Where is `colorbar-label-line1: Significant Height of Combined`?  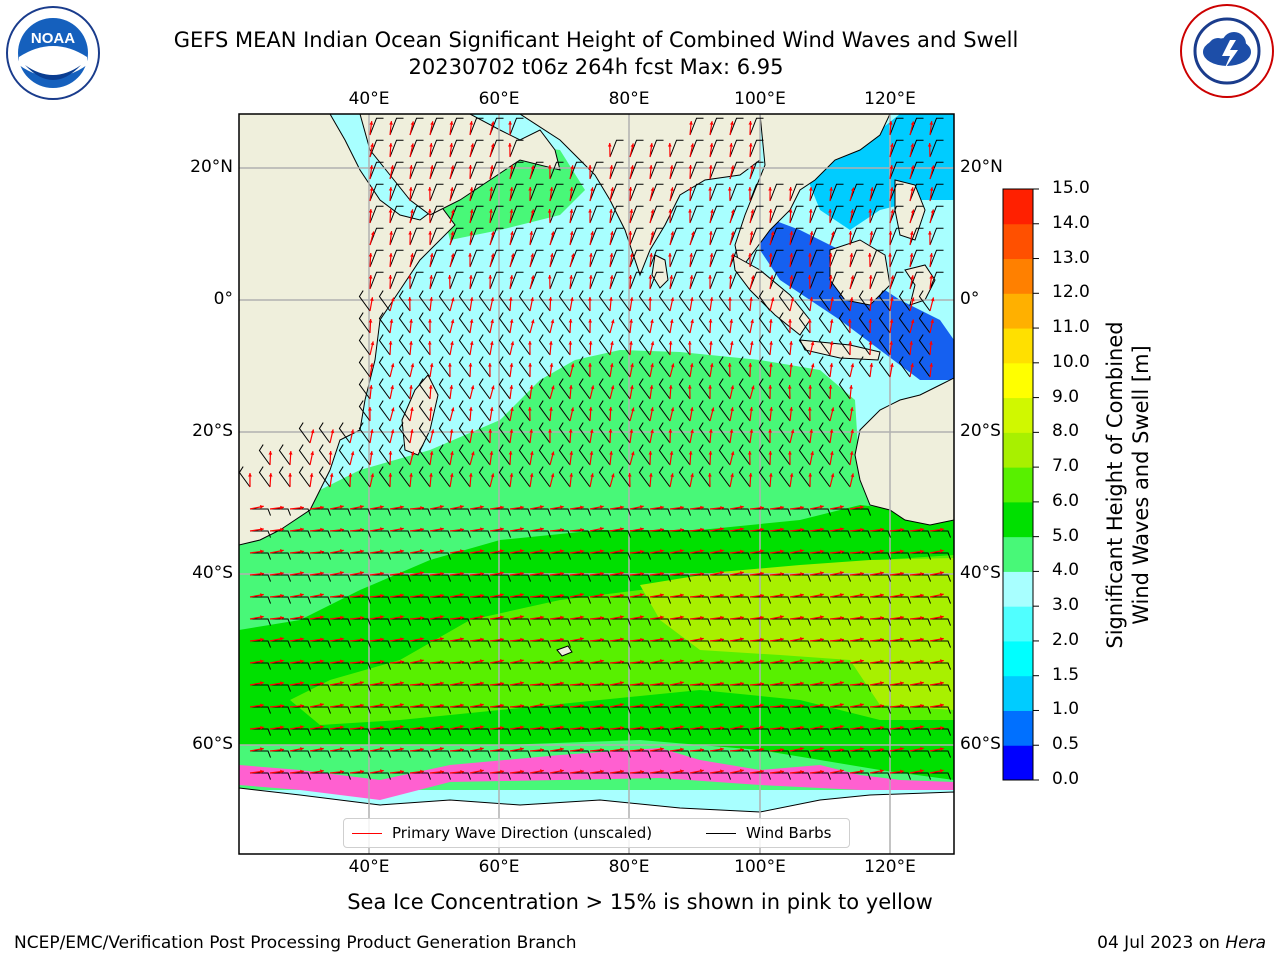 colorbar-label-line1: Significant Height of Combined is located at coordinates (1115, 485).